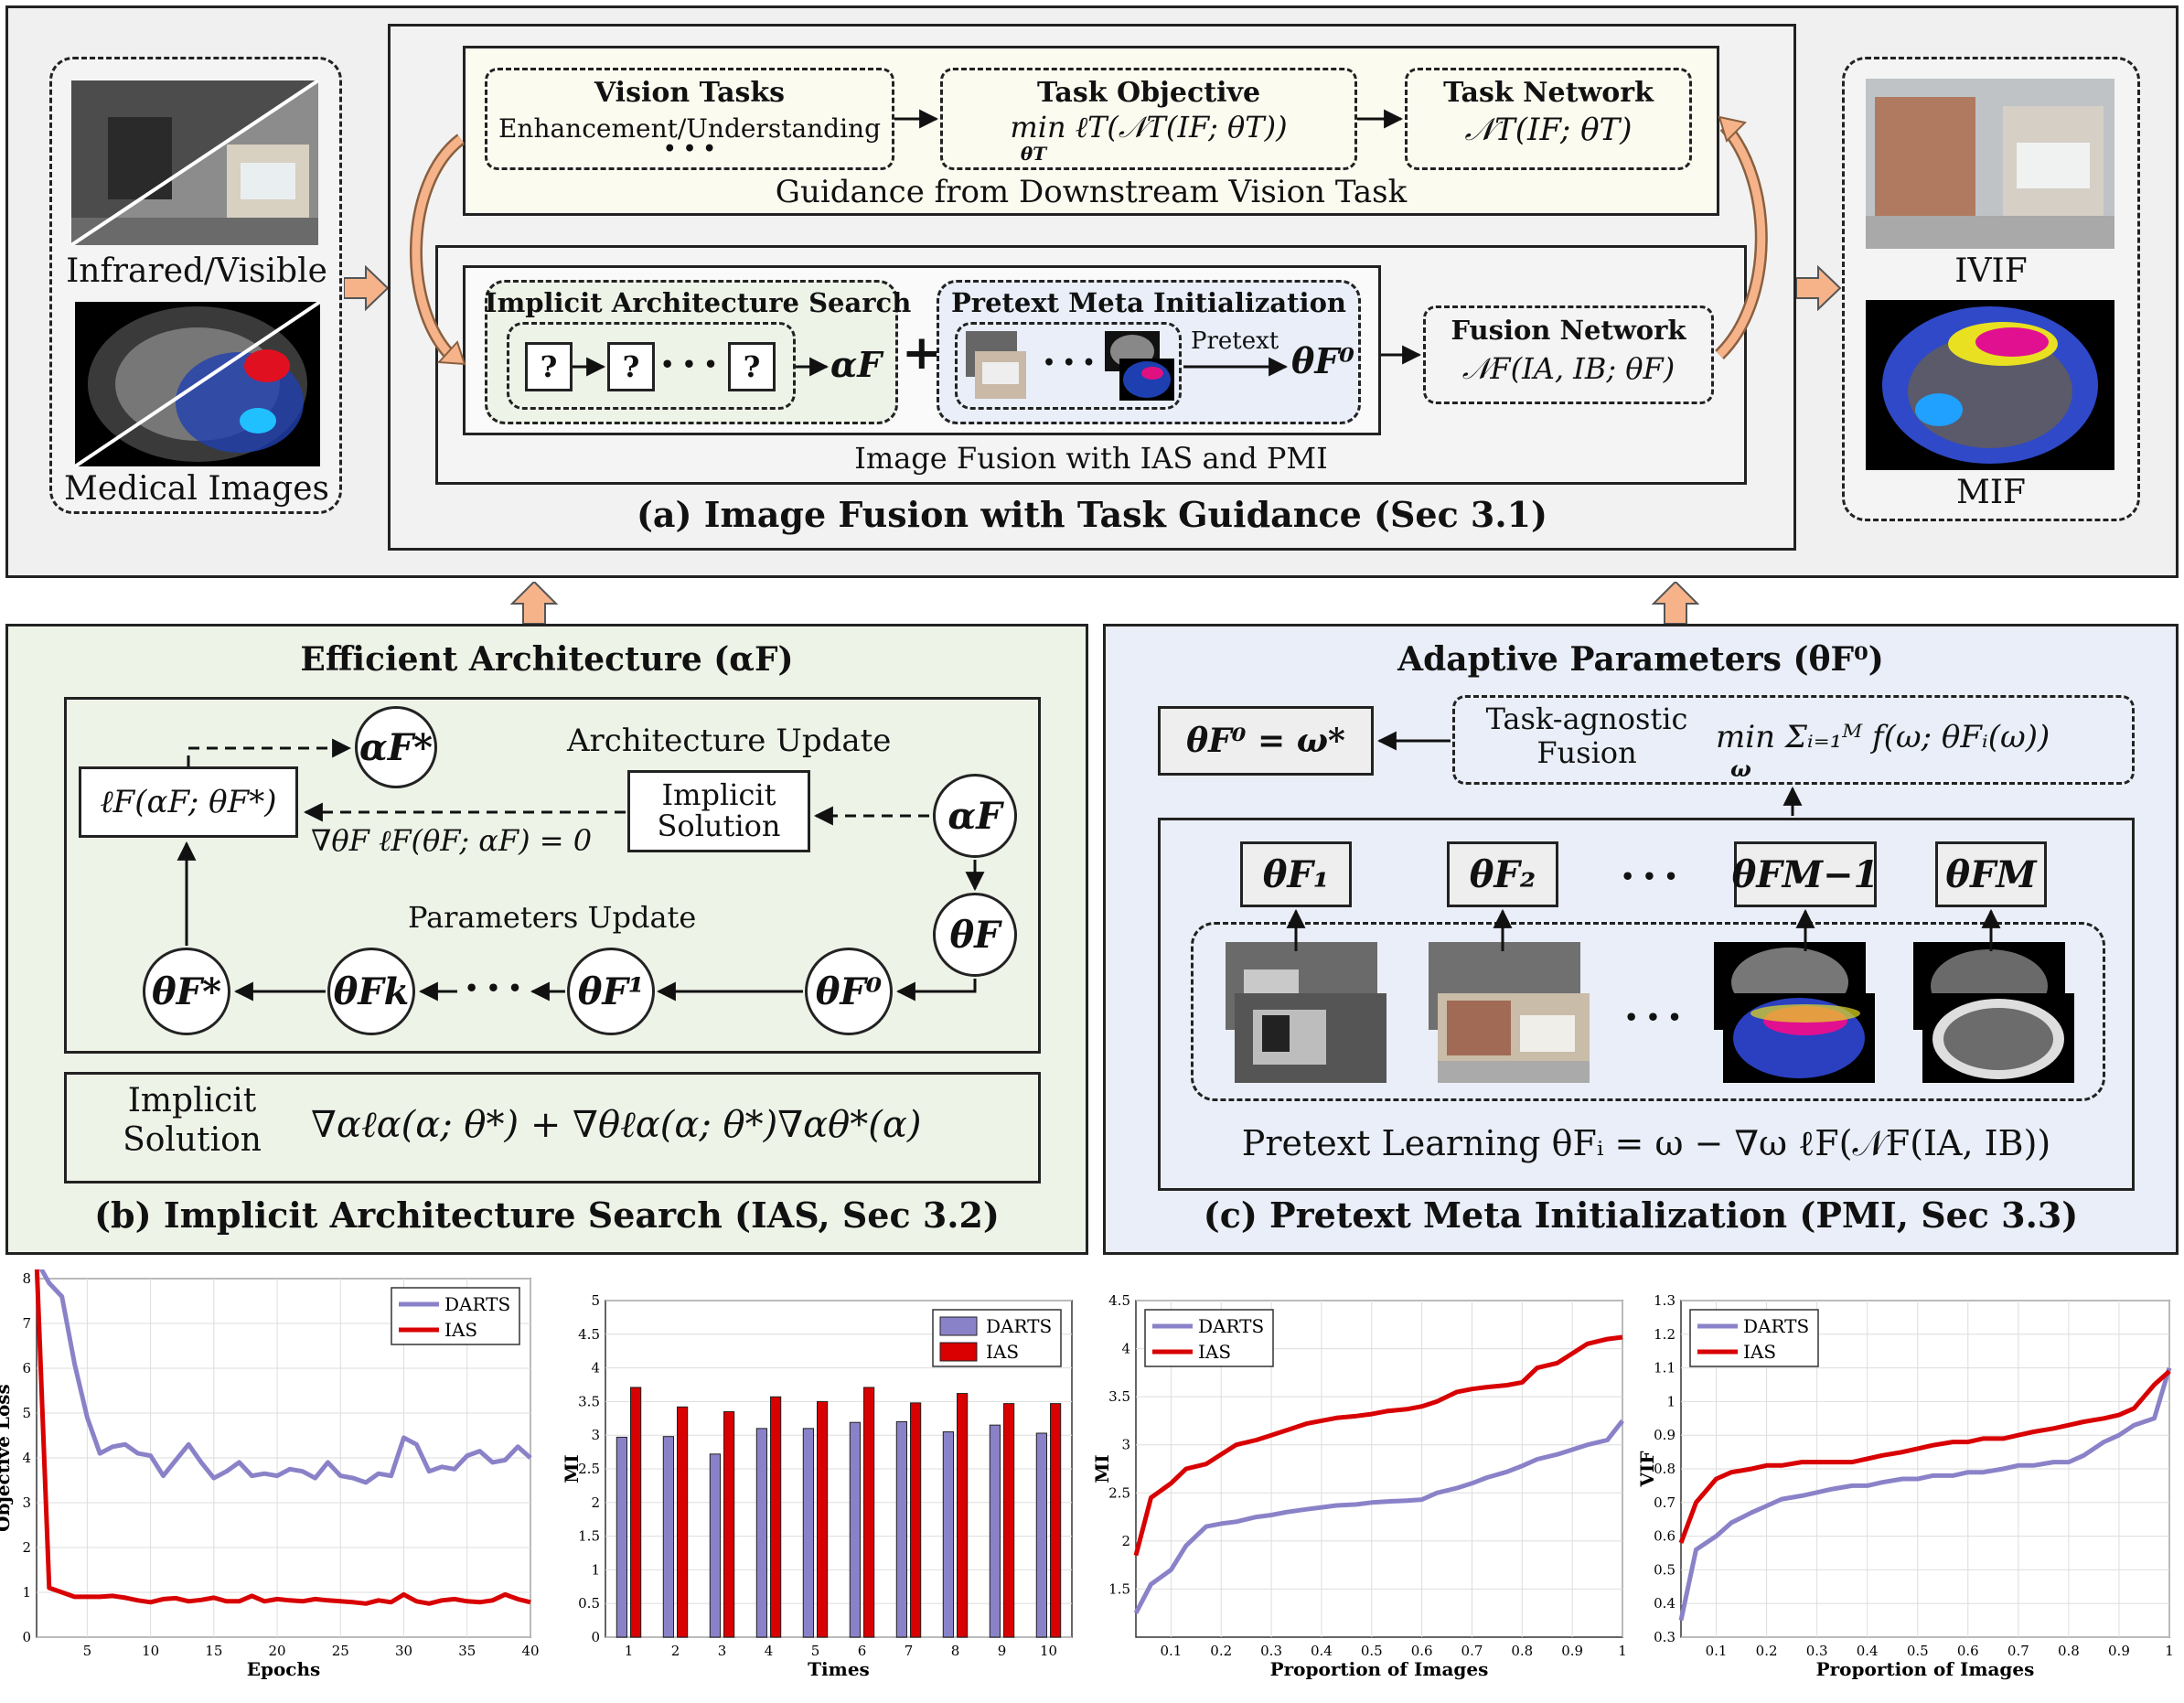  Describe the element at coordinates (1991, 493) in the screenshot. I see `output-label-mif: MIF` at that location.